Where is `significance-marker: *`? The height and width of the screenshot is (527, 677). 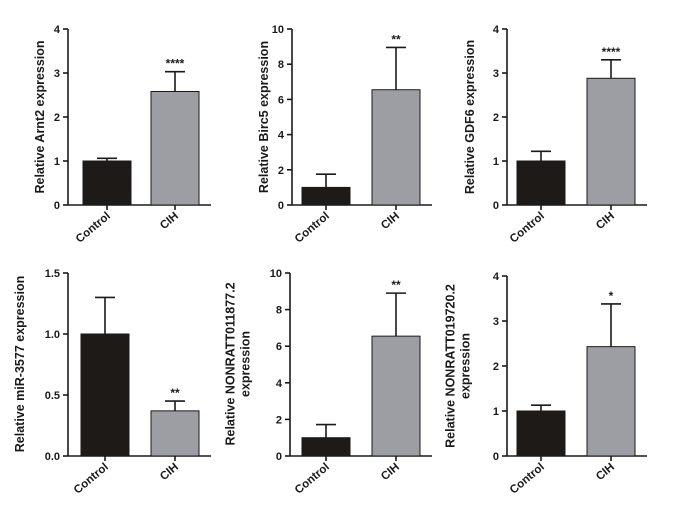
significance-marker: * is located at coordinates (611, 296).